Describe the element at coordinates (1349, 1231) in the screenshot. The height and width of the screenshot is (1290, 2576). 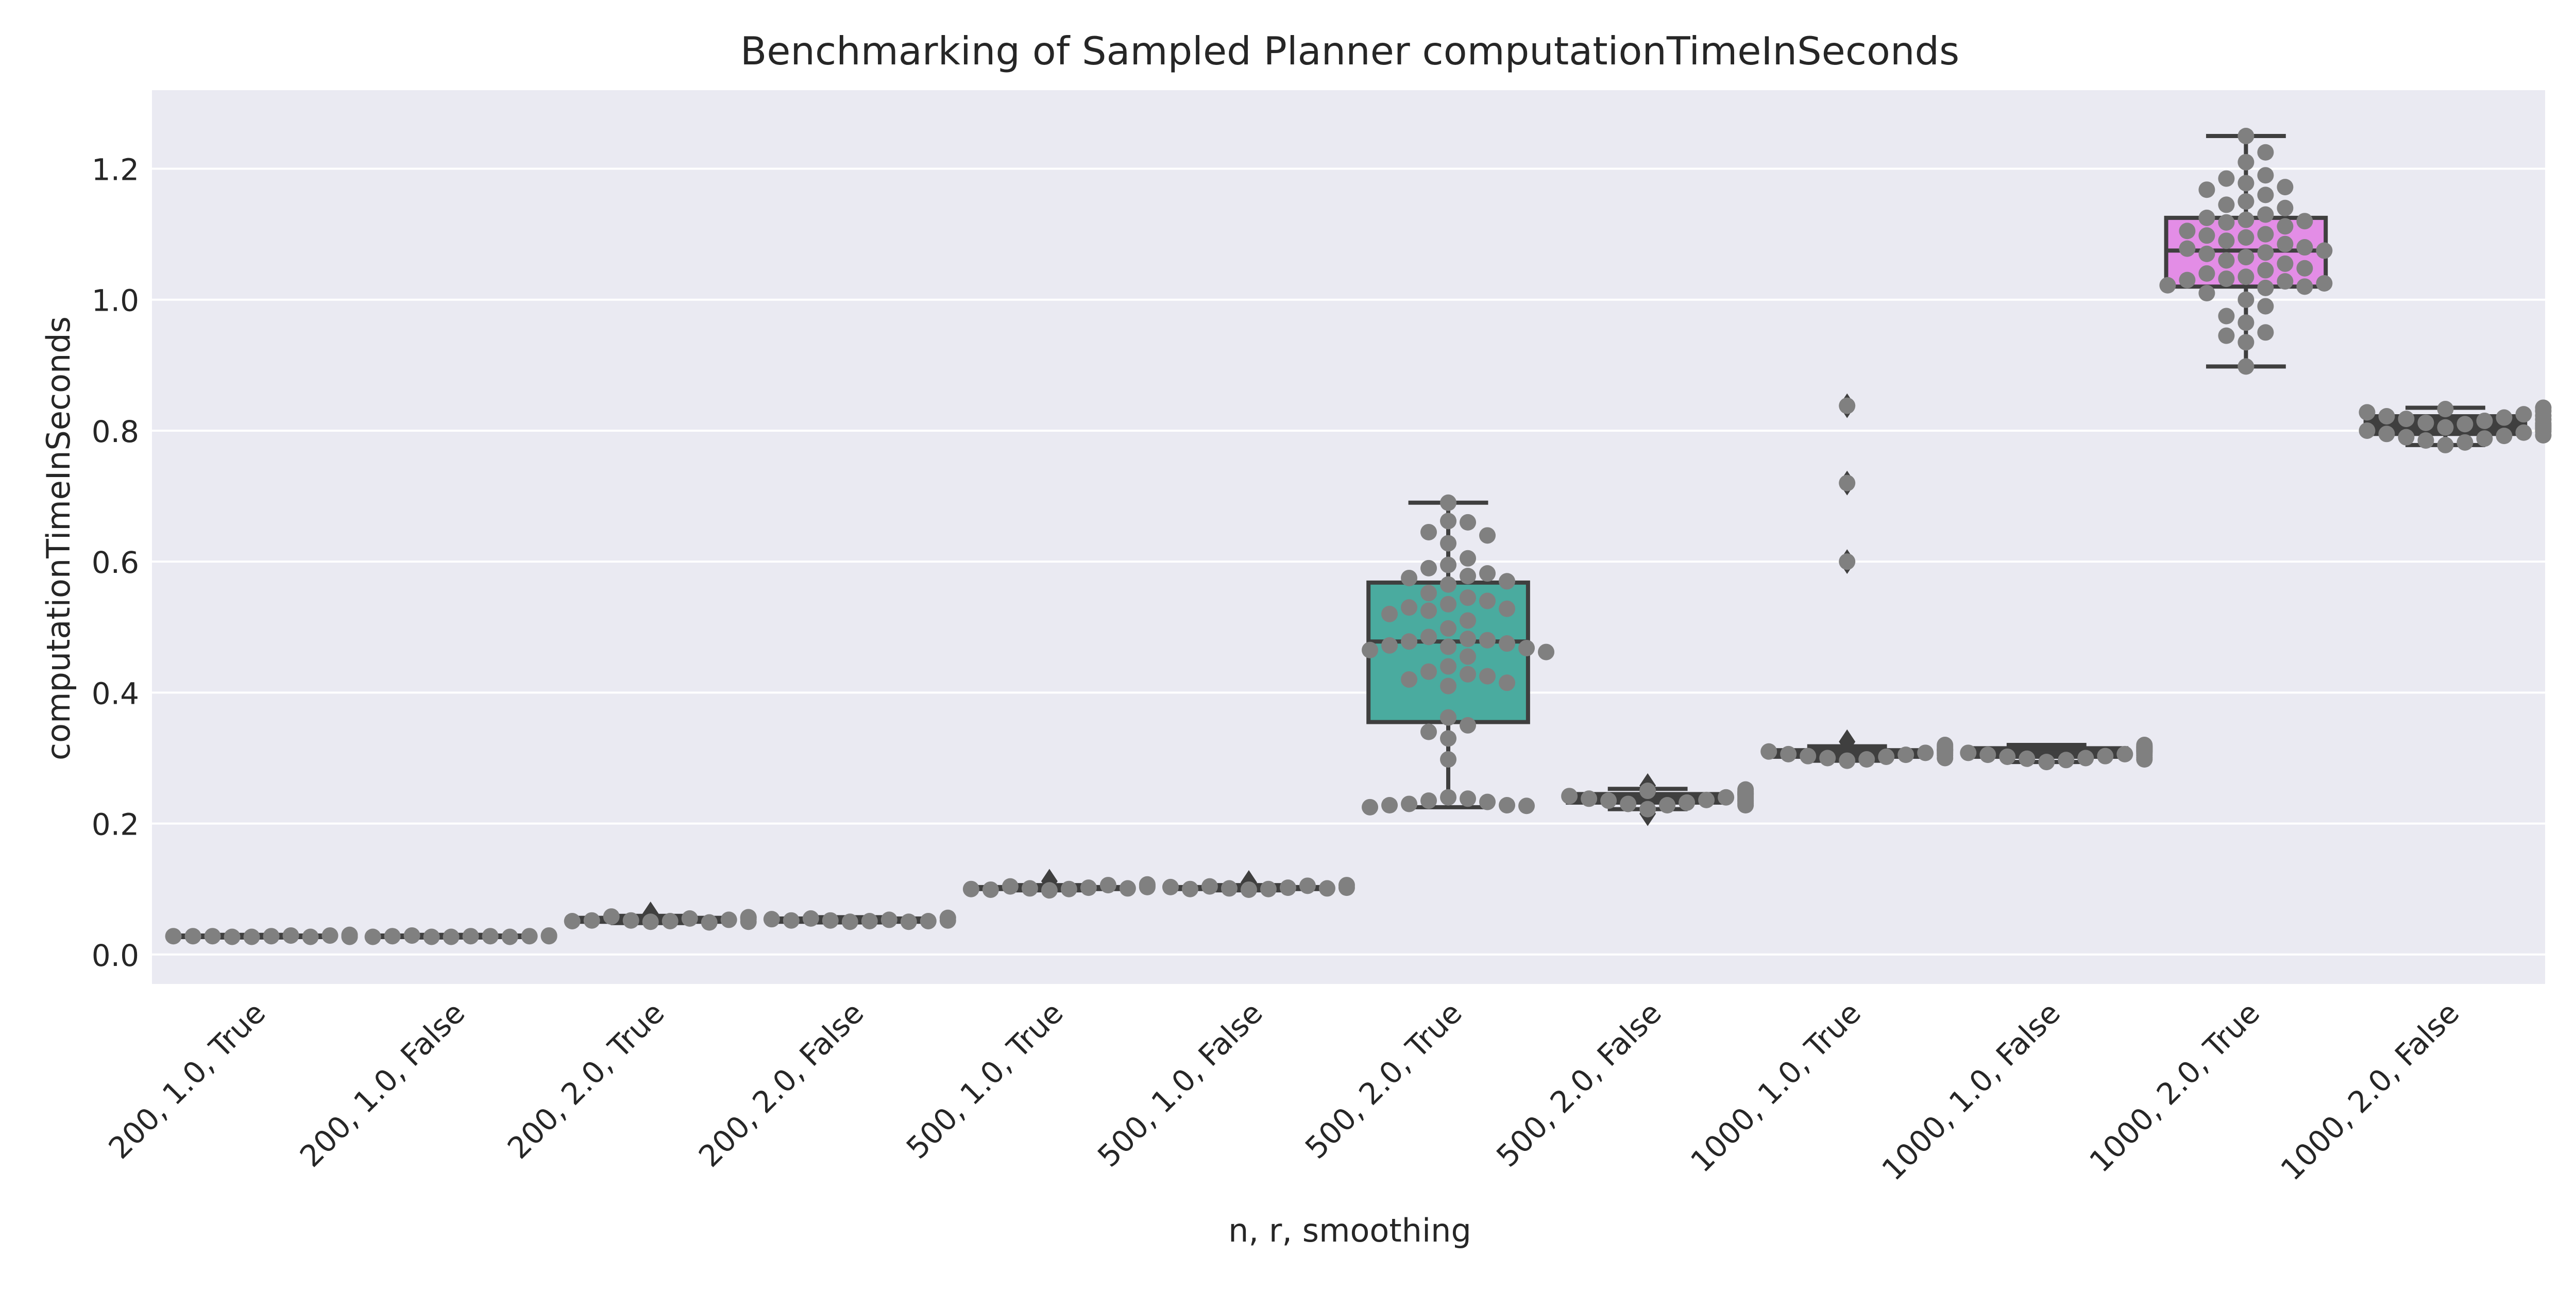
I see `x-axis-label: n, r, smoothing` at that location.